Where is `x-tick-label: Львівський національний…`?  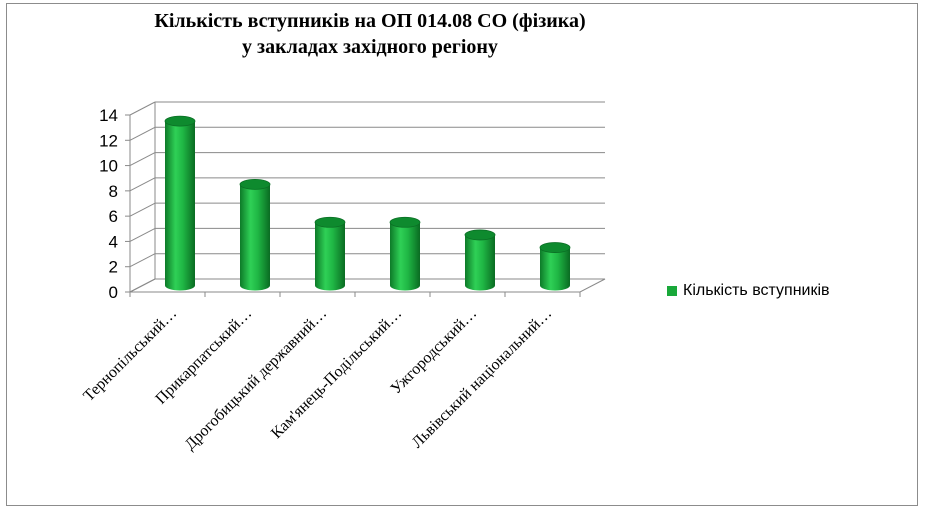 x-tick-label: Львівський національний… is located at coordinates (482, 378).